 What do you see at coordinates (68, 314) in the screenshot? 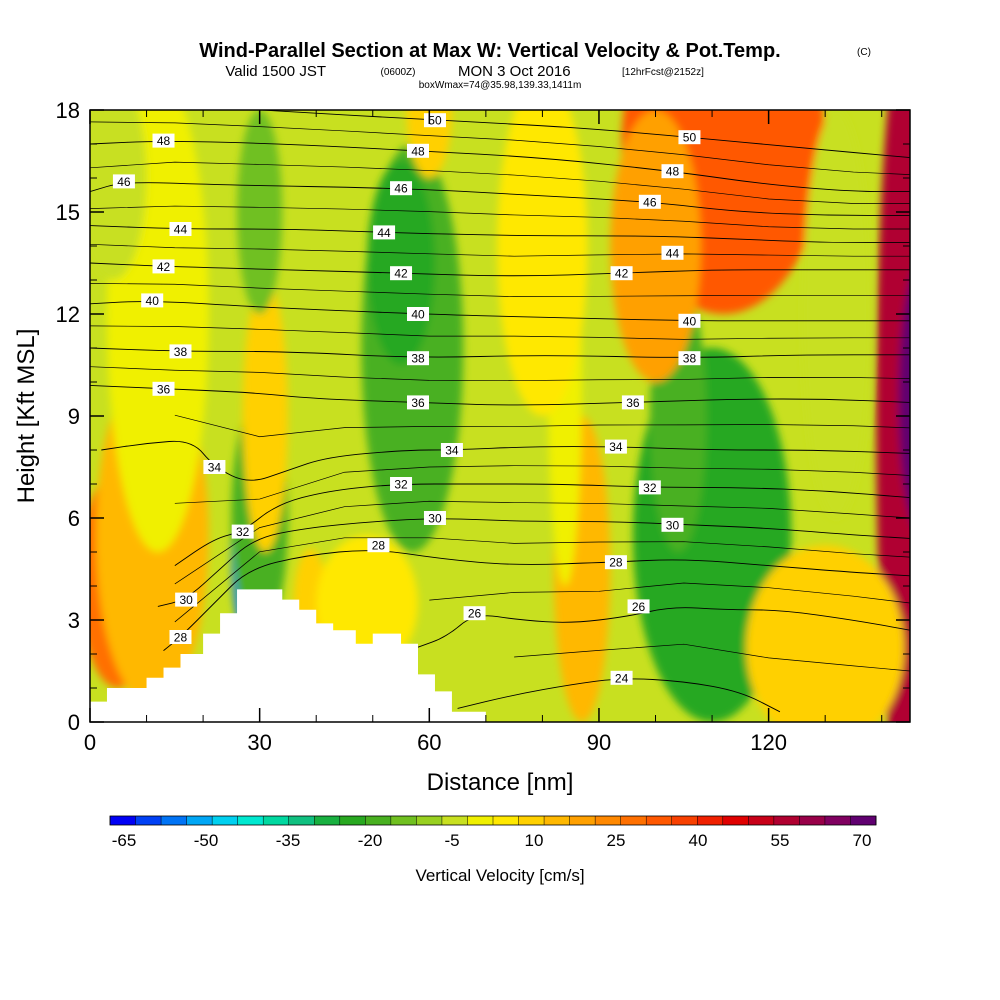
I see `y-tick-label: 12` at bounding box center [68, 314].